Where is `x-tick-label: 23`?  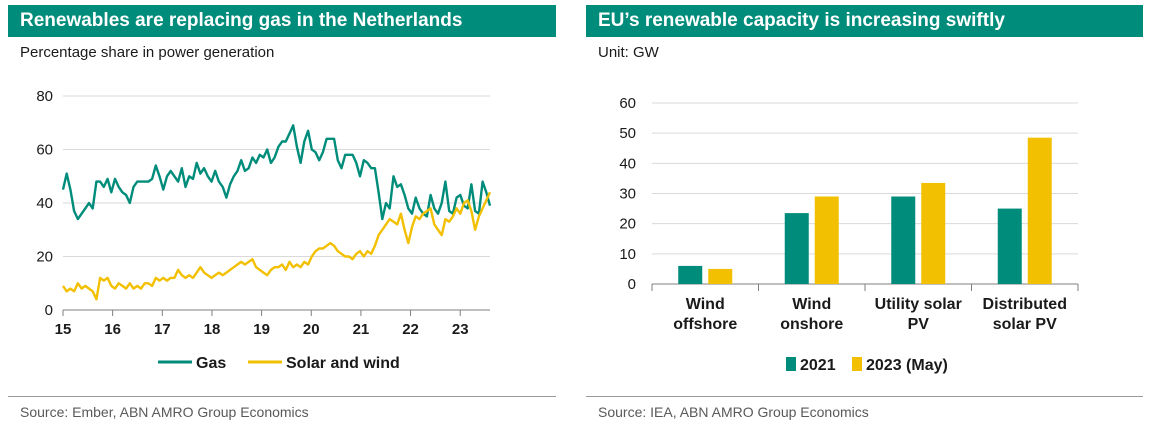
x-tick-label: 23 is located at coordinates (460, 329).